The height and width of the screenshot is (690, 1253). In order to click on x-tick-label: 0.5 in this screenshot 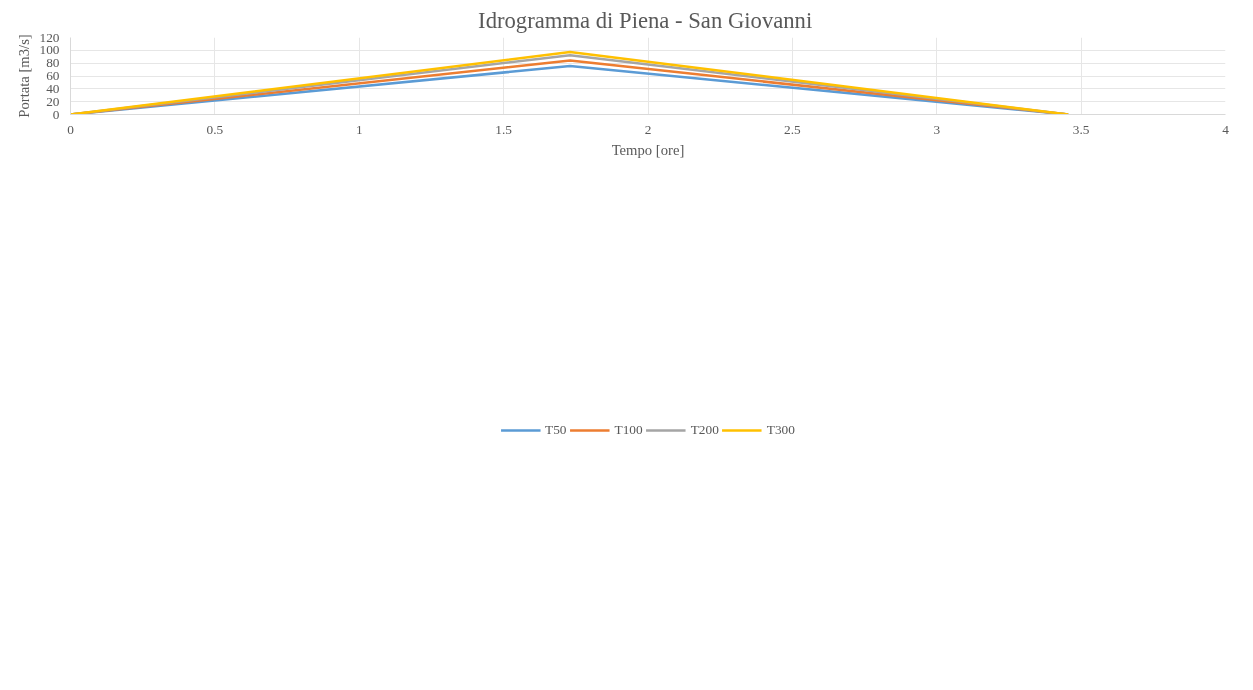, I will do `click(215, 129)`.